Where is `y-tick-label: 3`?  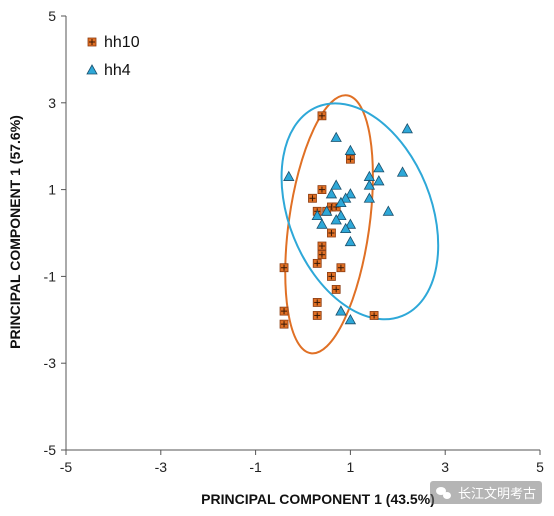
y-tick-label: 3 is located at coordinates (52, 103).